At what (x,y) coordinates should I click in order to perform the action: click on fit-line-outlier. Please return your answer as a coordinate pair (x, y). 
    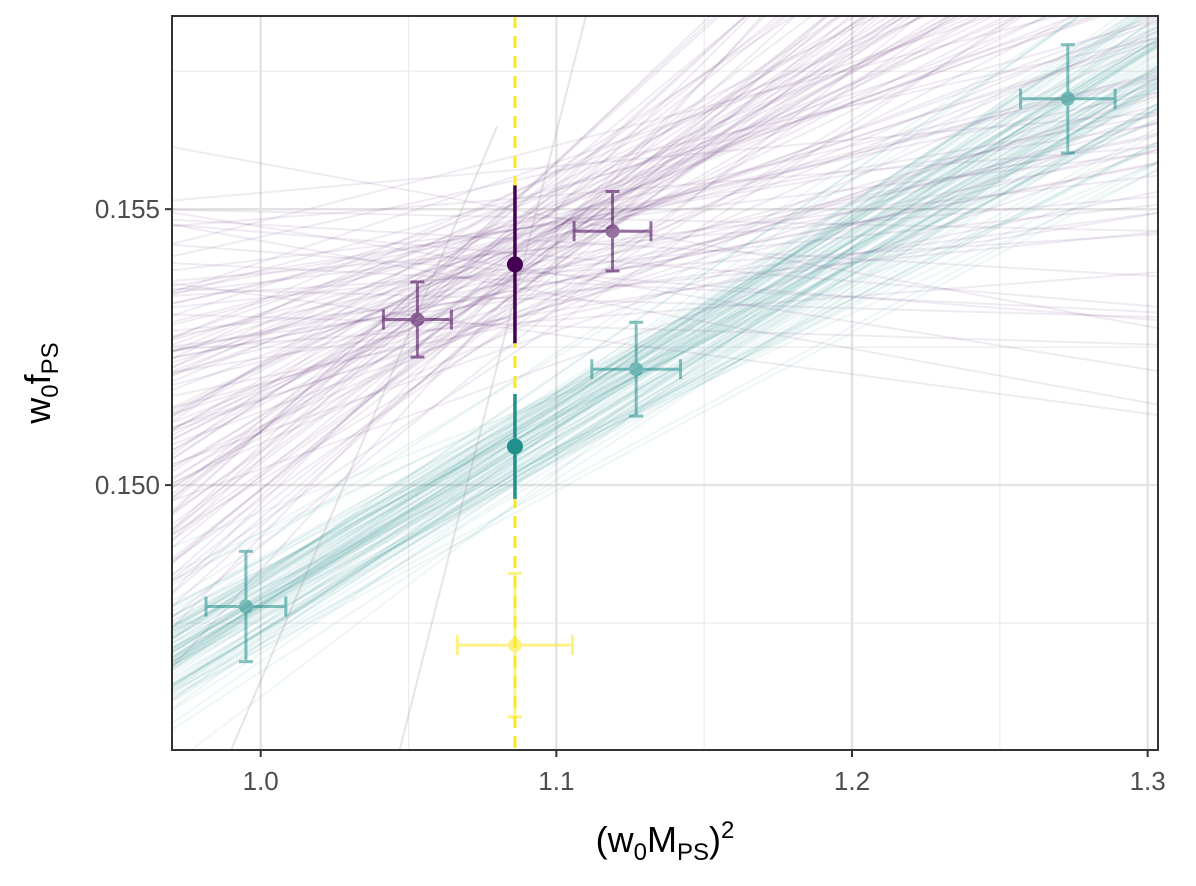
    Looking at the image, I should click on (492, 383).